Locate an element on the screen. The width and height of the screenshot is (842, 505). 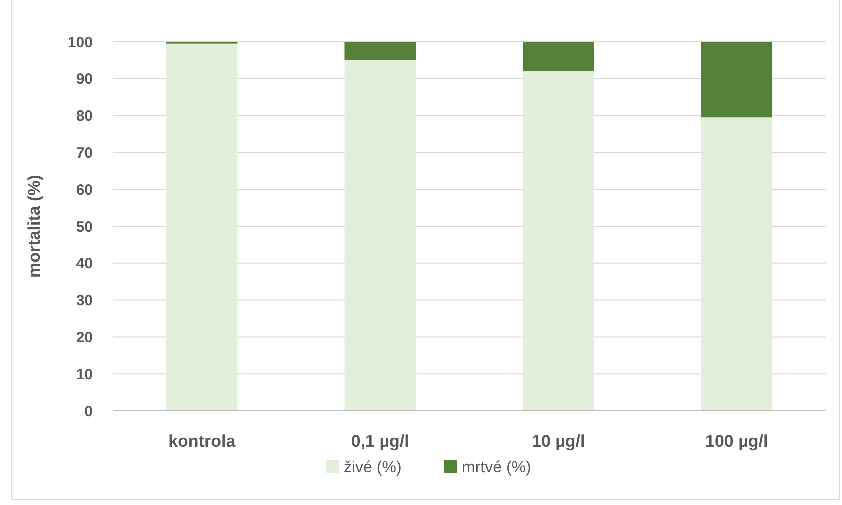
y-tick-label: 100 is located at coordinates (80, 43).